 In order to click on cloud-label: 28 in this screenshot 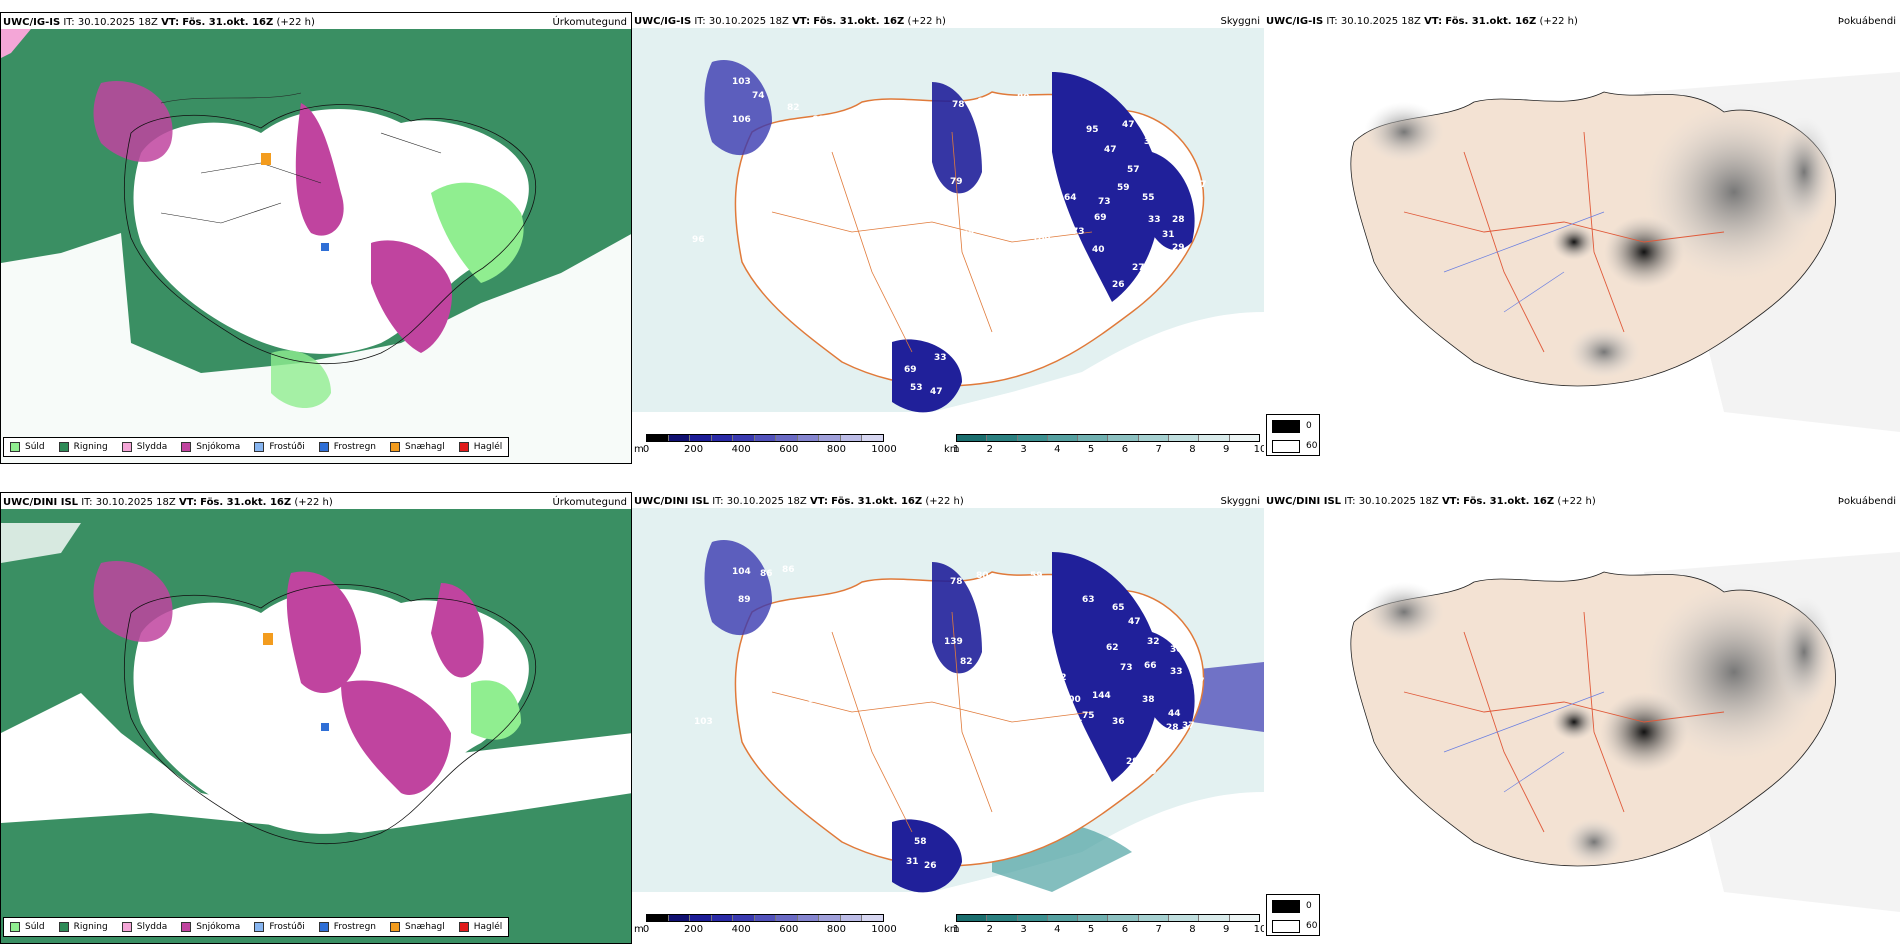, I will do `click(1172, 728)`.